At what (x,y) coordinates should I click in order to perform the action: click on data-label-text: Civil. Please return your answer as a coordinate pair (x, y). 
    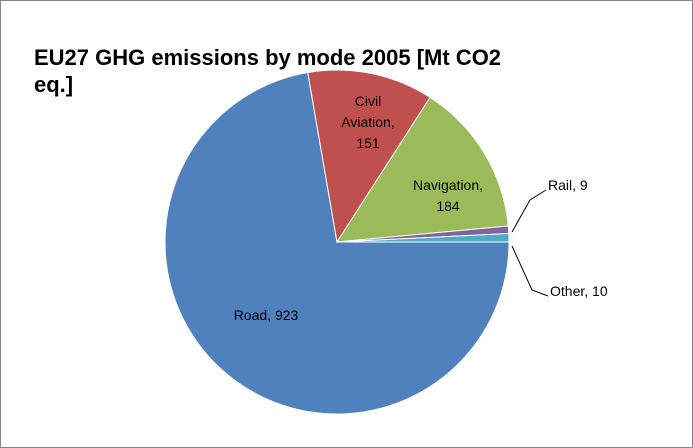
    Looking at the image, I should click on (368, 101).